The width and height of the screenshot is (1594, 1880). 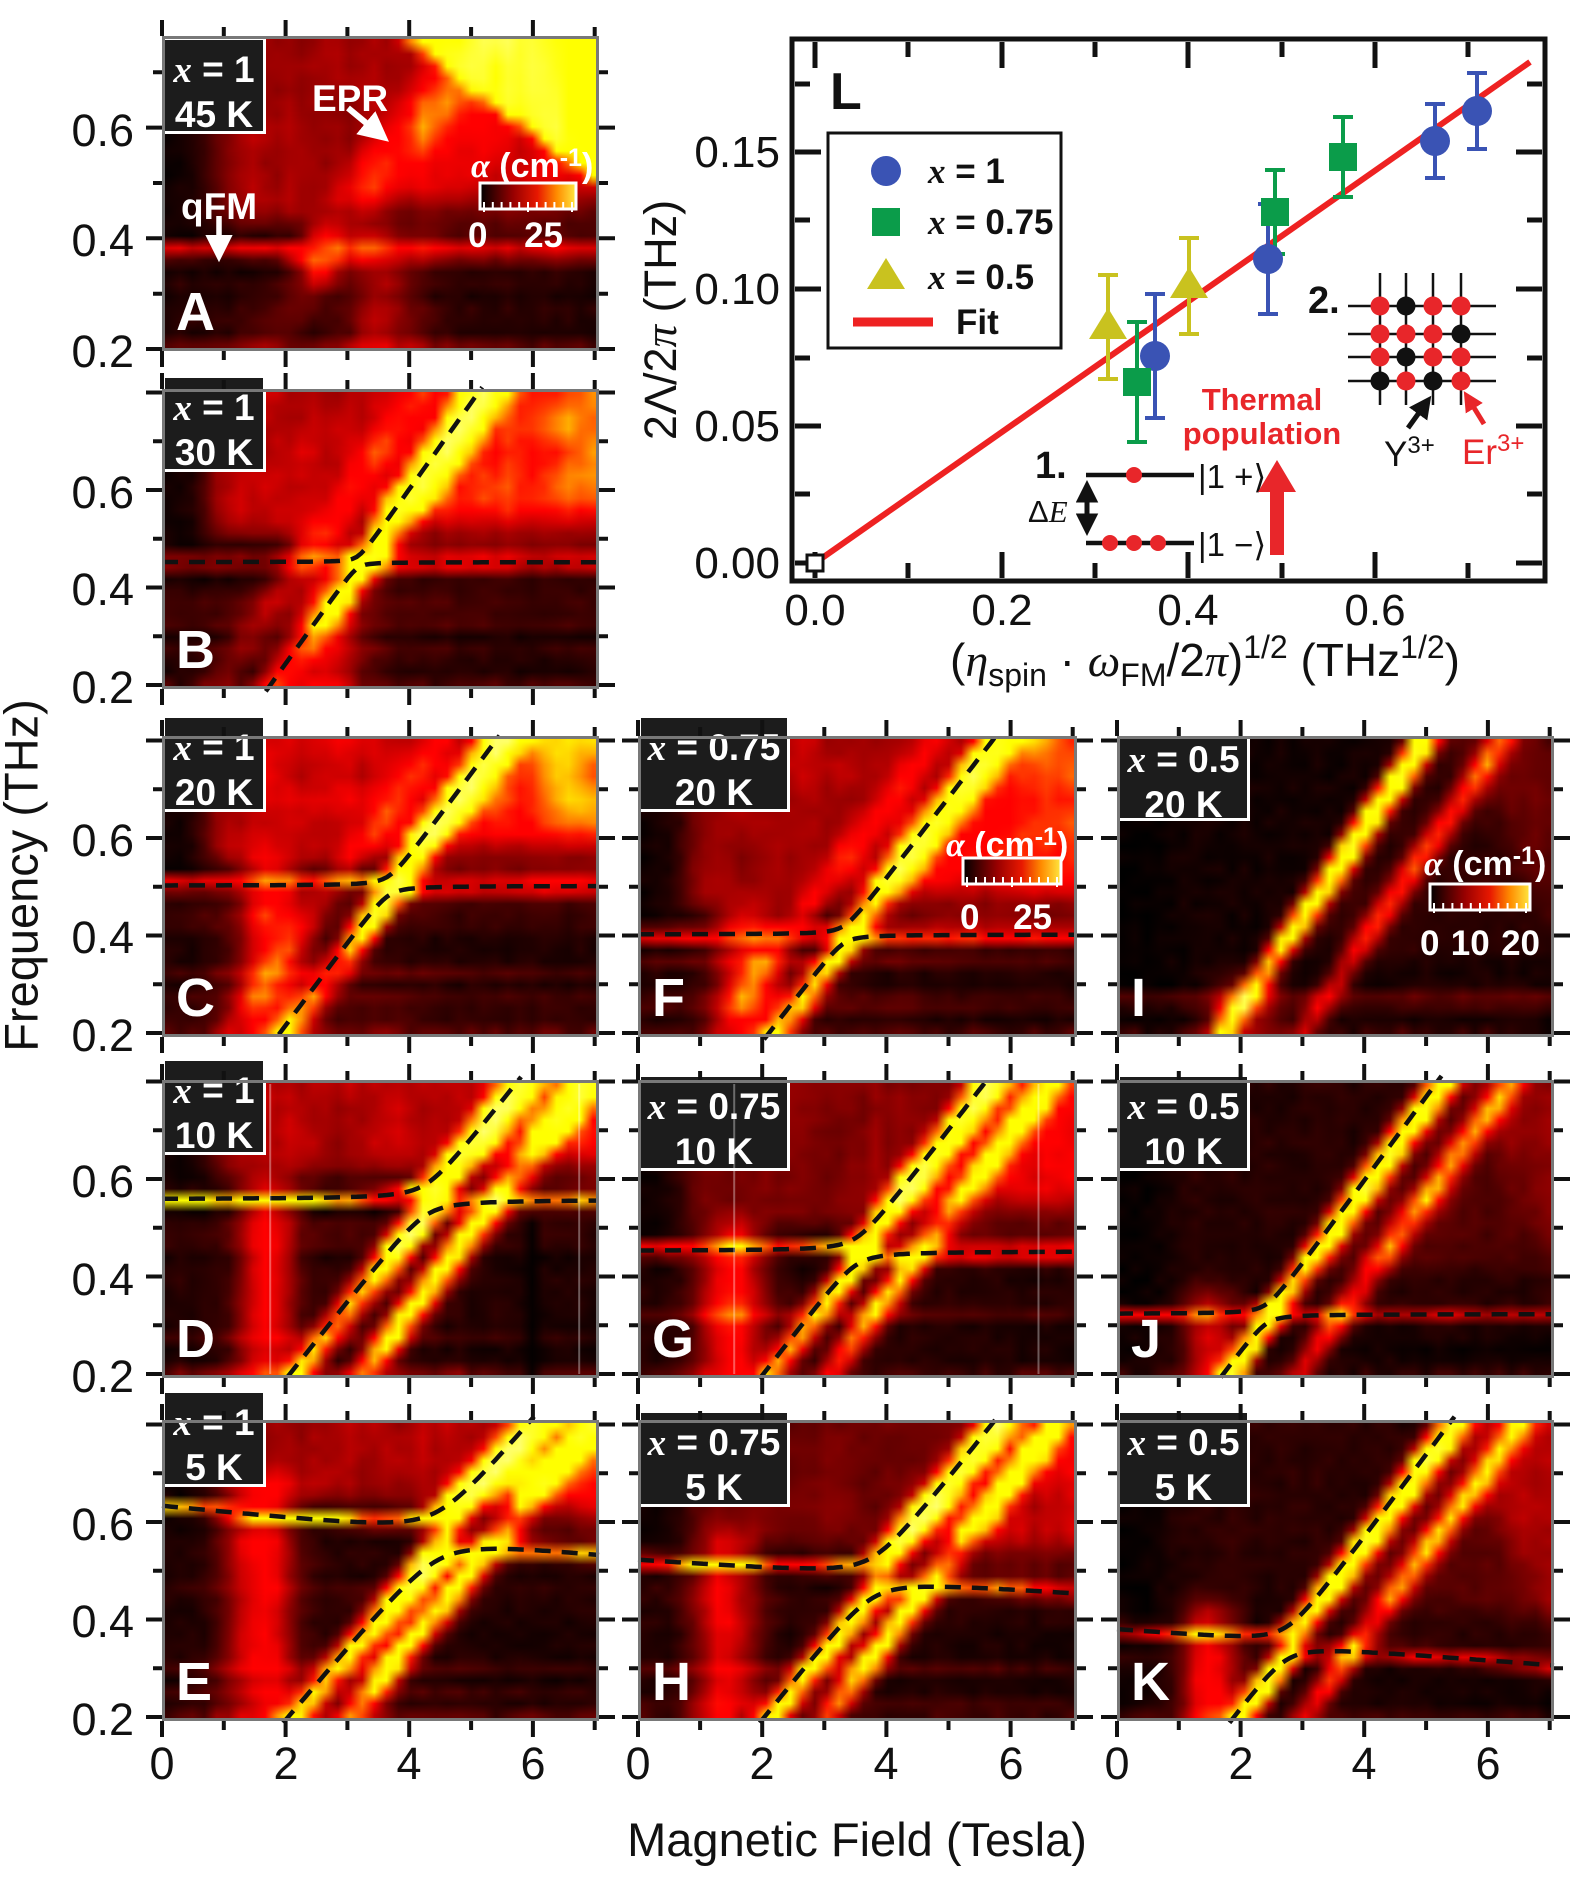 What do you see at coordinates (1205, 661) in the screenshot?
I see `svg-text: (ηspin · ωFM/2π)1/2 (THz1/2)` at bounding box center [1205, 661].